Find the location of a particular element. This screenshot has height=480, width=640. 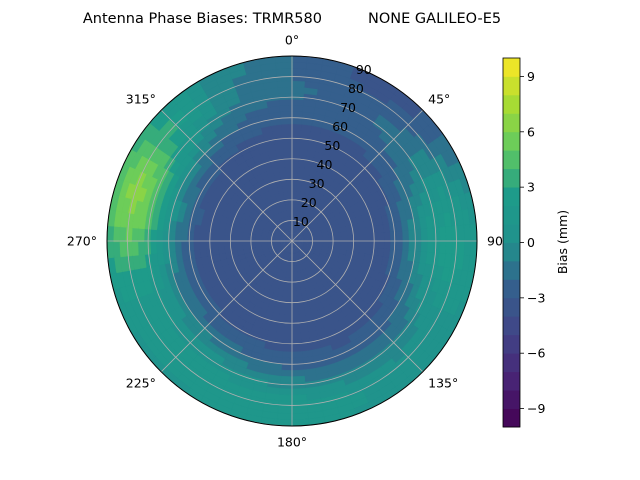

angle-tick-label: 225° is located at coordinates (141, 383).